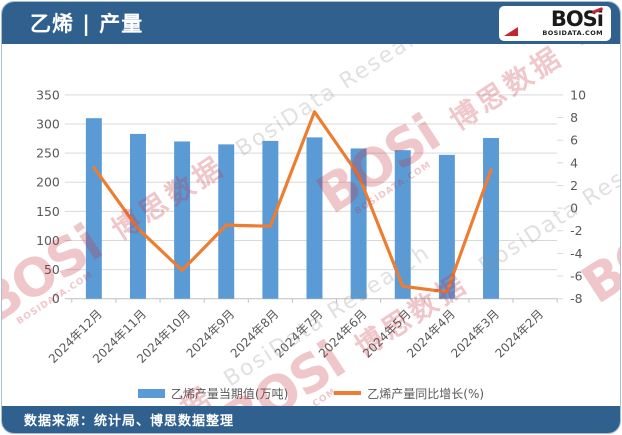  Describe the element at coordinates (182, 220) in the screenshot. I see `bar-2024年10月` at that location.